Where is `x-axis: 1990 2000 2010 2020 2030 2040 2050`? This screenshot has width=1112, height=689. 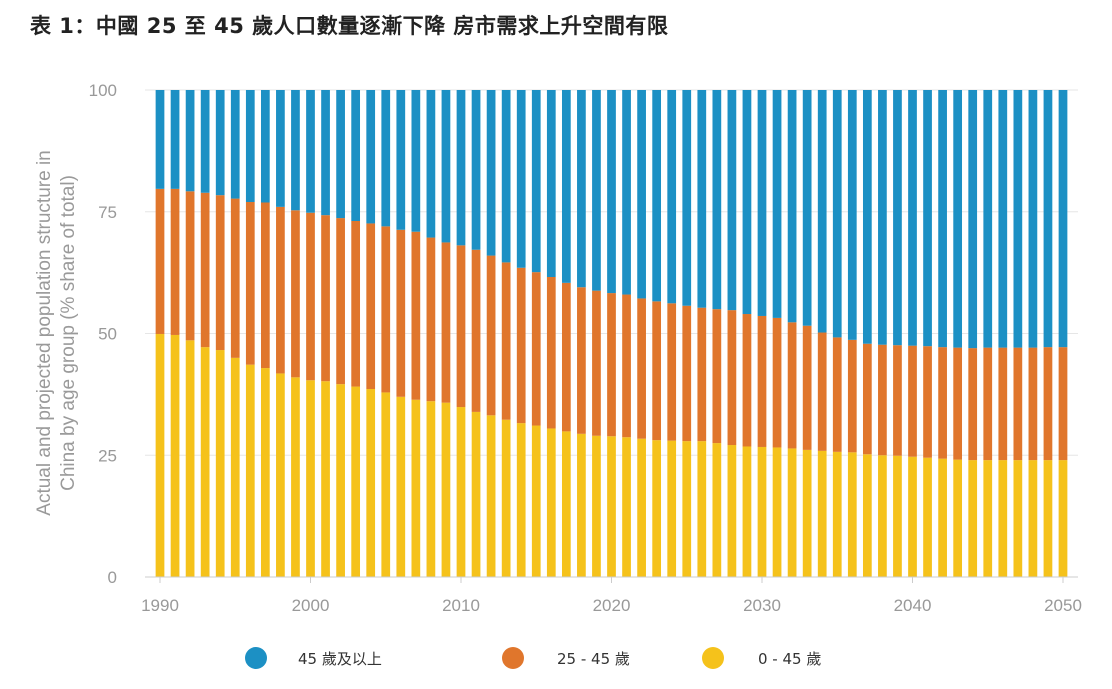
x-axis: 1990 2000 2010 2020 2030 2040 2050 is located at coordinates (611, 595).